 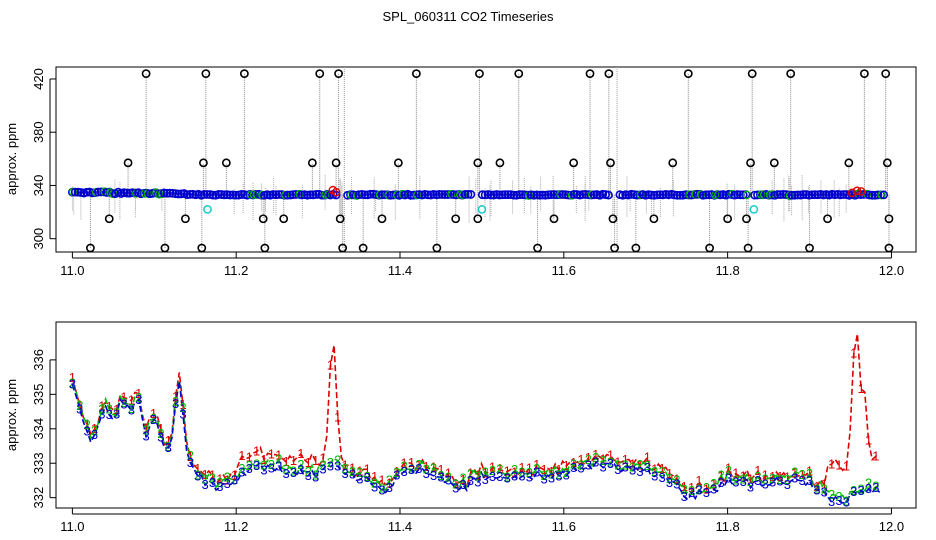 I want to click on cyan-point, so click(x=482, y=209).